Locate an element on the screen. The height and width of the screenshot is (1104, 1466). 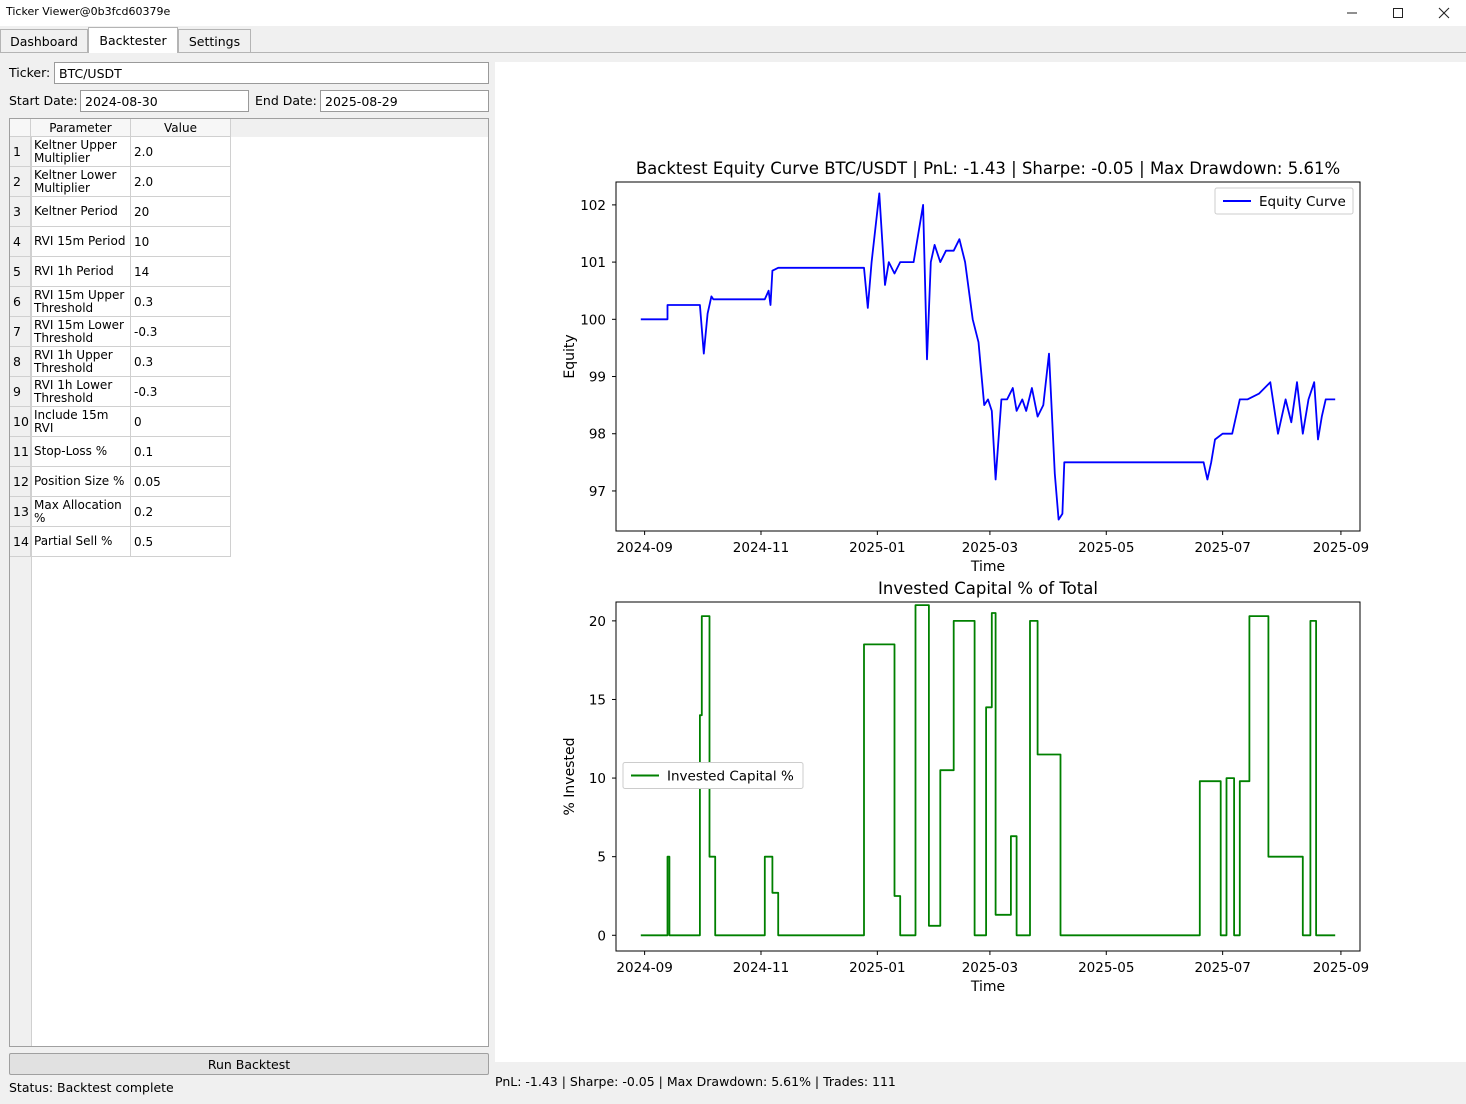
close-button is located at coordinates (1443, 13).